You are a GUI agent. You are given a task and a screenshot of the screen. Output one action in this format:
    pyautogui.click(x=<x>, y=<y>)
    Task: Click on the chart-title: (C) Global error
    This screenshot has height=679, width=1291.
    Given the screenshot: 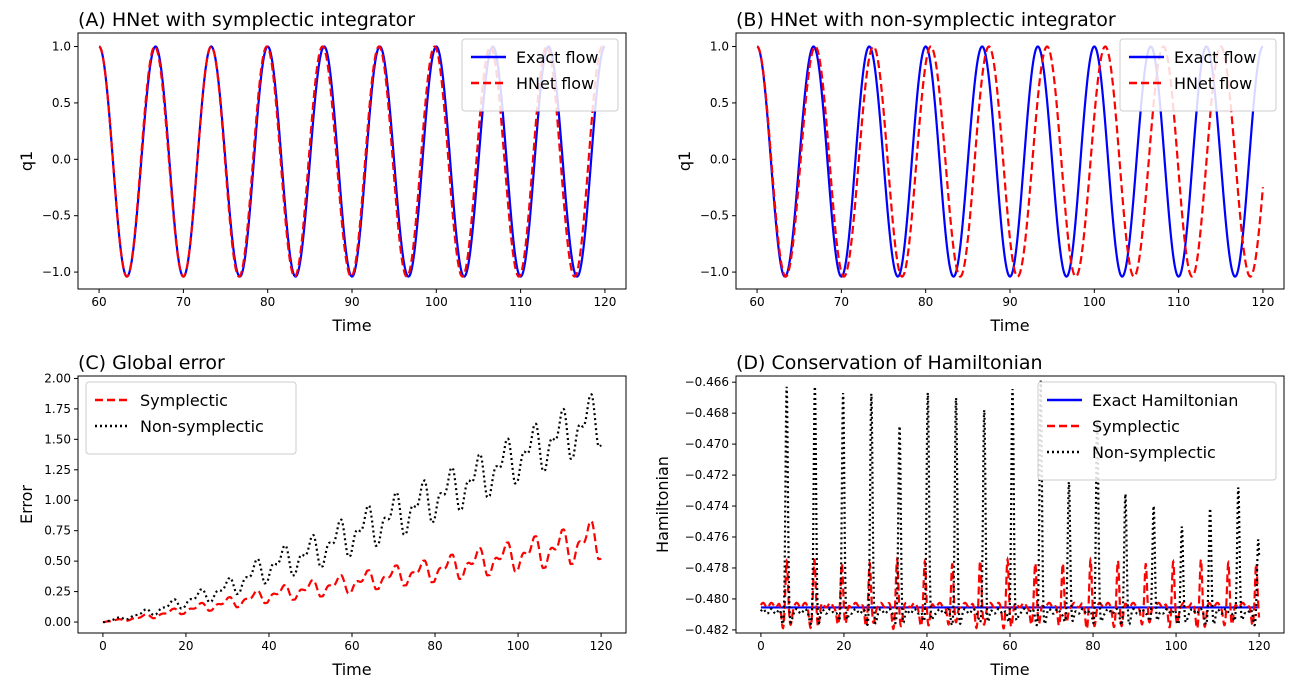 What is the action you would take?
    pyautogui.click(x=151, y=363)
    